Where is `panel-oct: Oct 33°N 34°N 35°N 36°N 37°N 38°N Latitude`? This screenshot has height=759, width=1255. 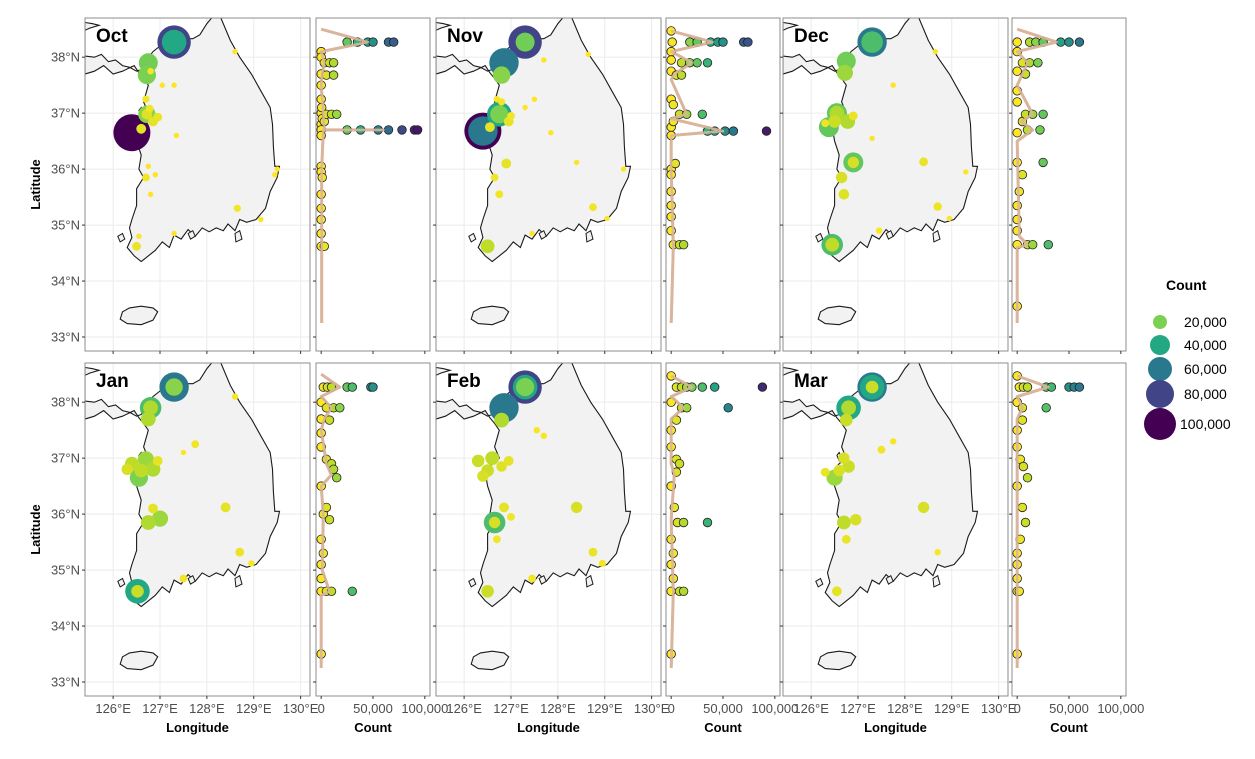
panel-oct: Oct 33°N 34°N 35°N 36°N 37°N 38°N Latitude is located at coordinates (229, 185).